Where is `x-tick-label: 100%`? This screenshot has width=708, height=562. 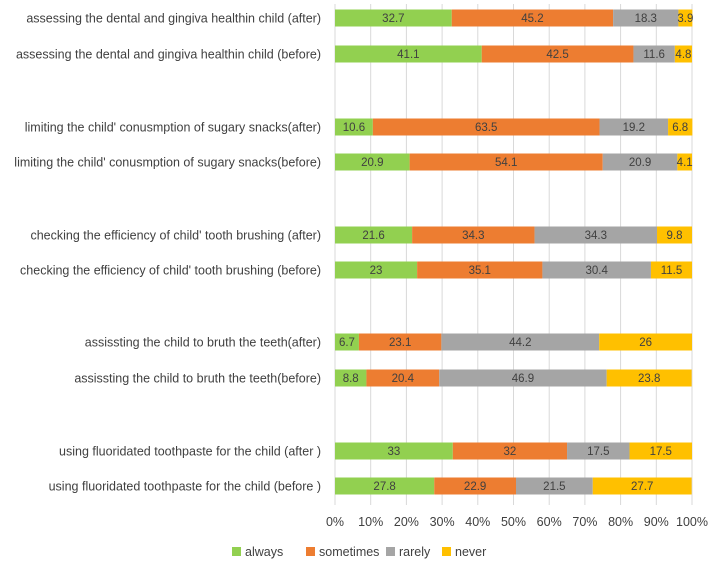 x-tick-label: 100% is located at coordinates (692, 522).